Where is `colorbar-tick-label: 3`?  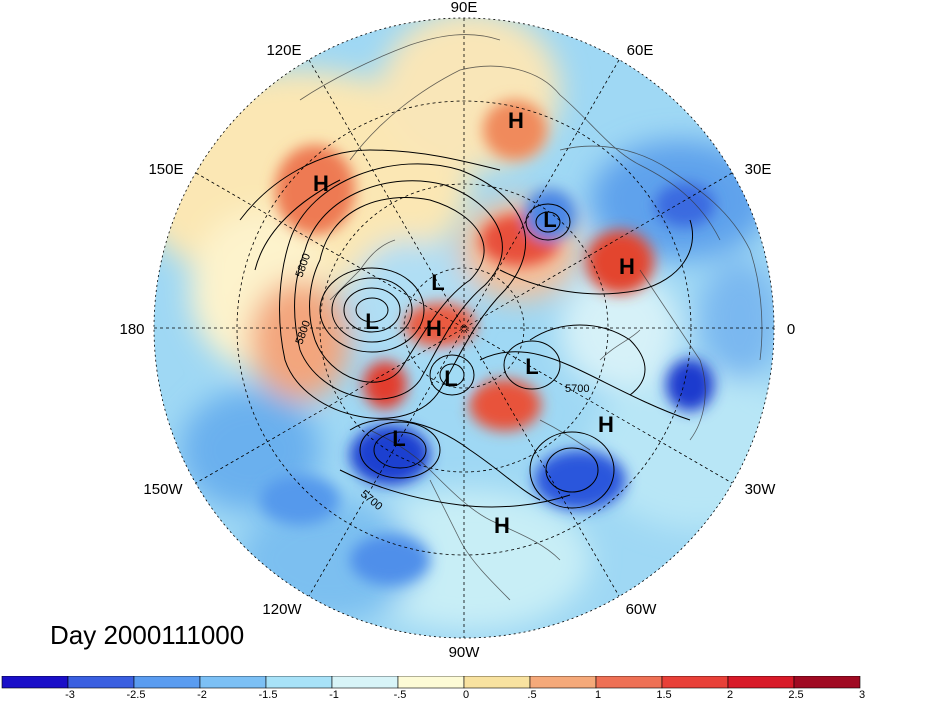
colorbar-tick-label: 3 is located at coordinates (862, 695).